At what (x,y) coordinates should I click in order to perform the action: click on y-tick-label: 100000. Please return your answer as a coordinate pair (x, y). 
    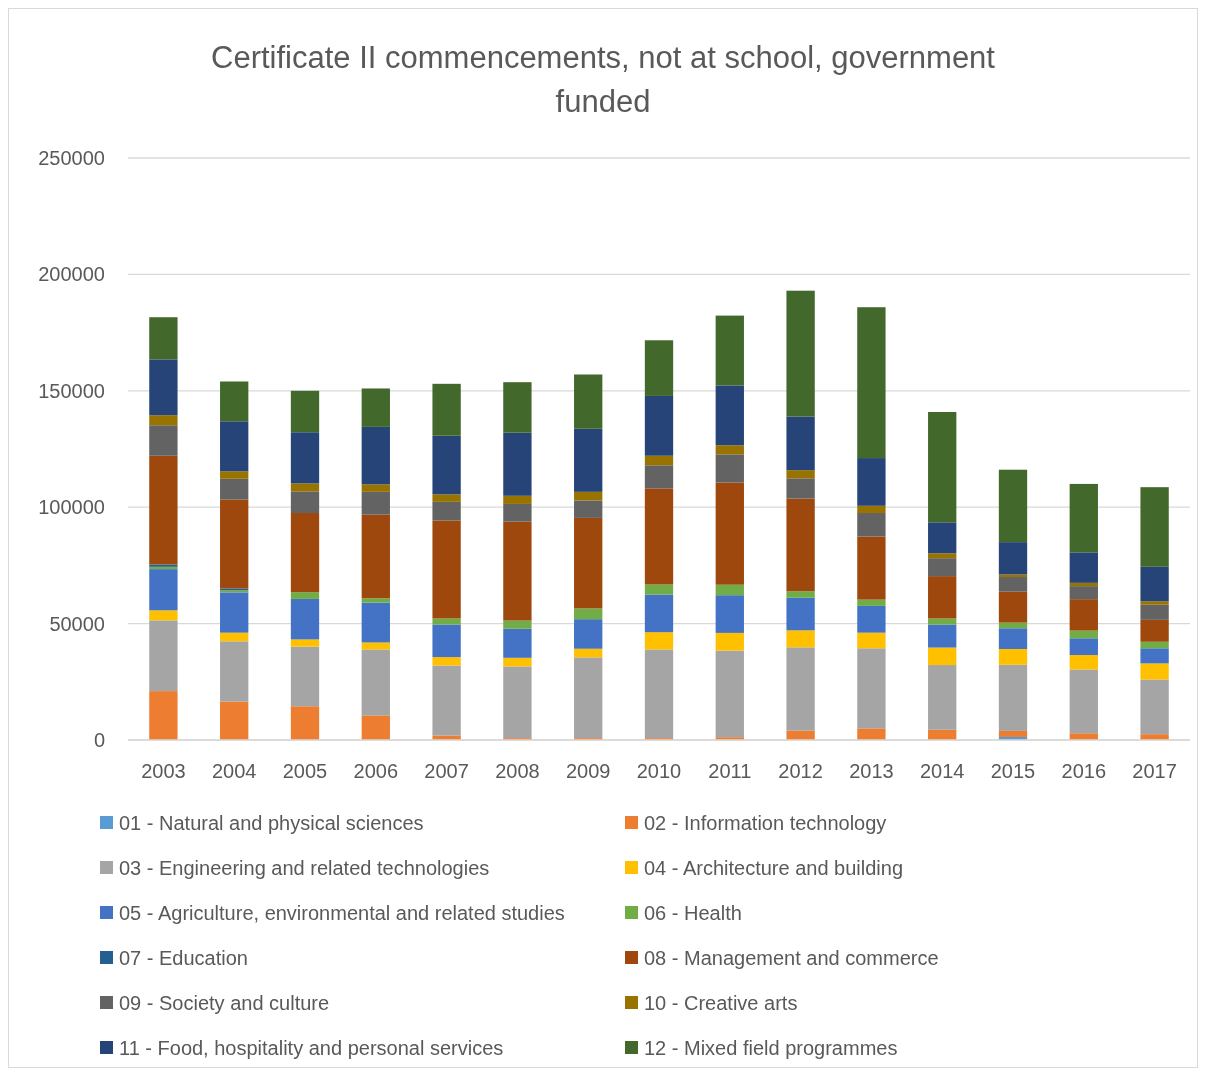
    Looking at the image, I should click on (71, 507).